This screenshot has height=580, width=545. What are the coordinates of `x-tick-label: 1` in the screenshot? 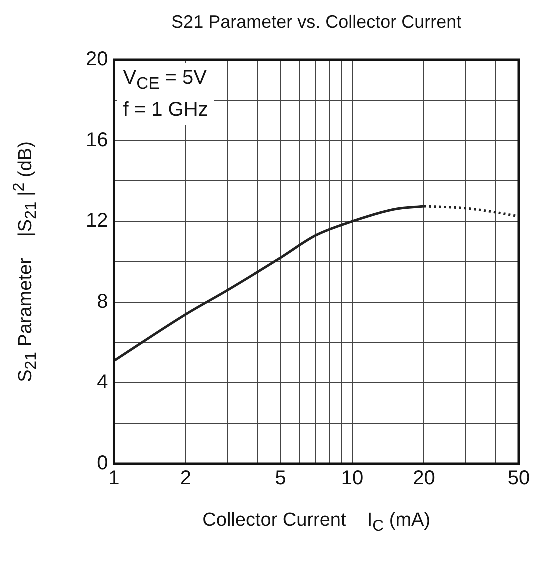 It's located at (114, 479).